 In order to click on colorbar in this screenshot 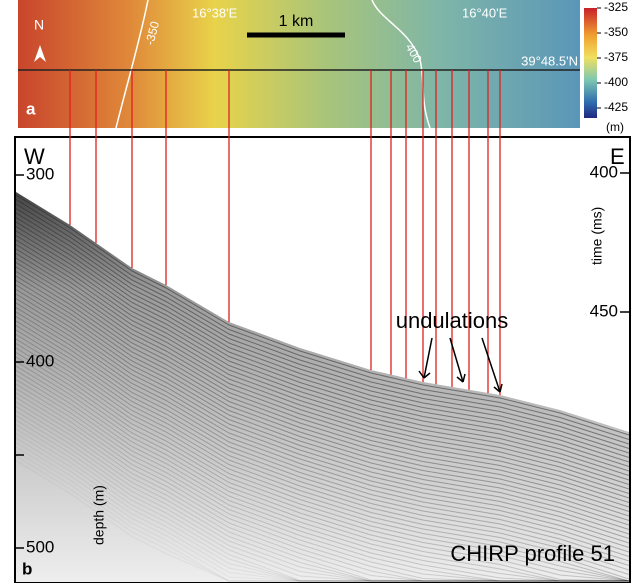, I will do `click(590, 63)`.